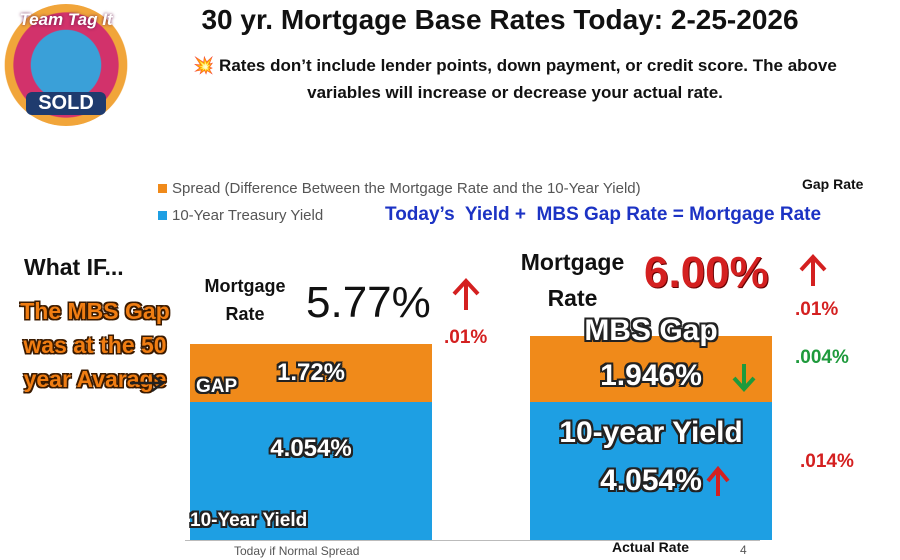  What do you see at coordinates (217, 386) in the screenshot?
I see `gap-label: GAP` at bounding box center [217, 386].